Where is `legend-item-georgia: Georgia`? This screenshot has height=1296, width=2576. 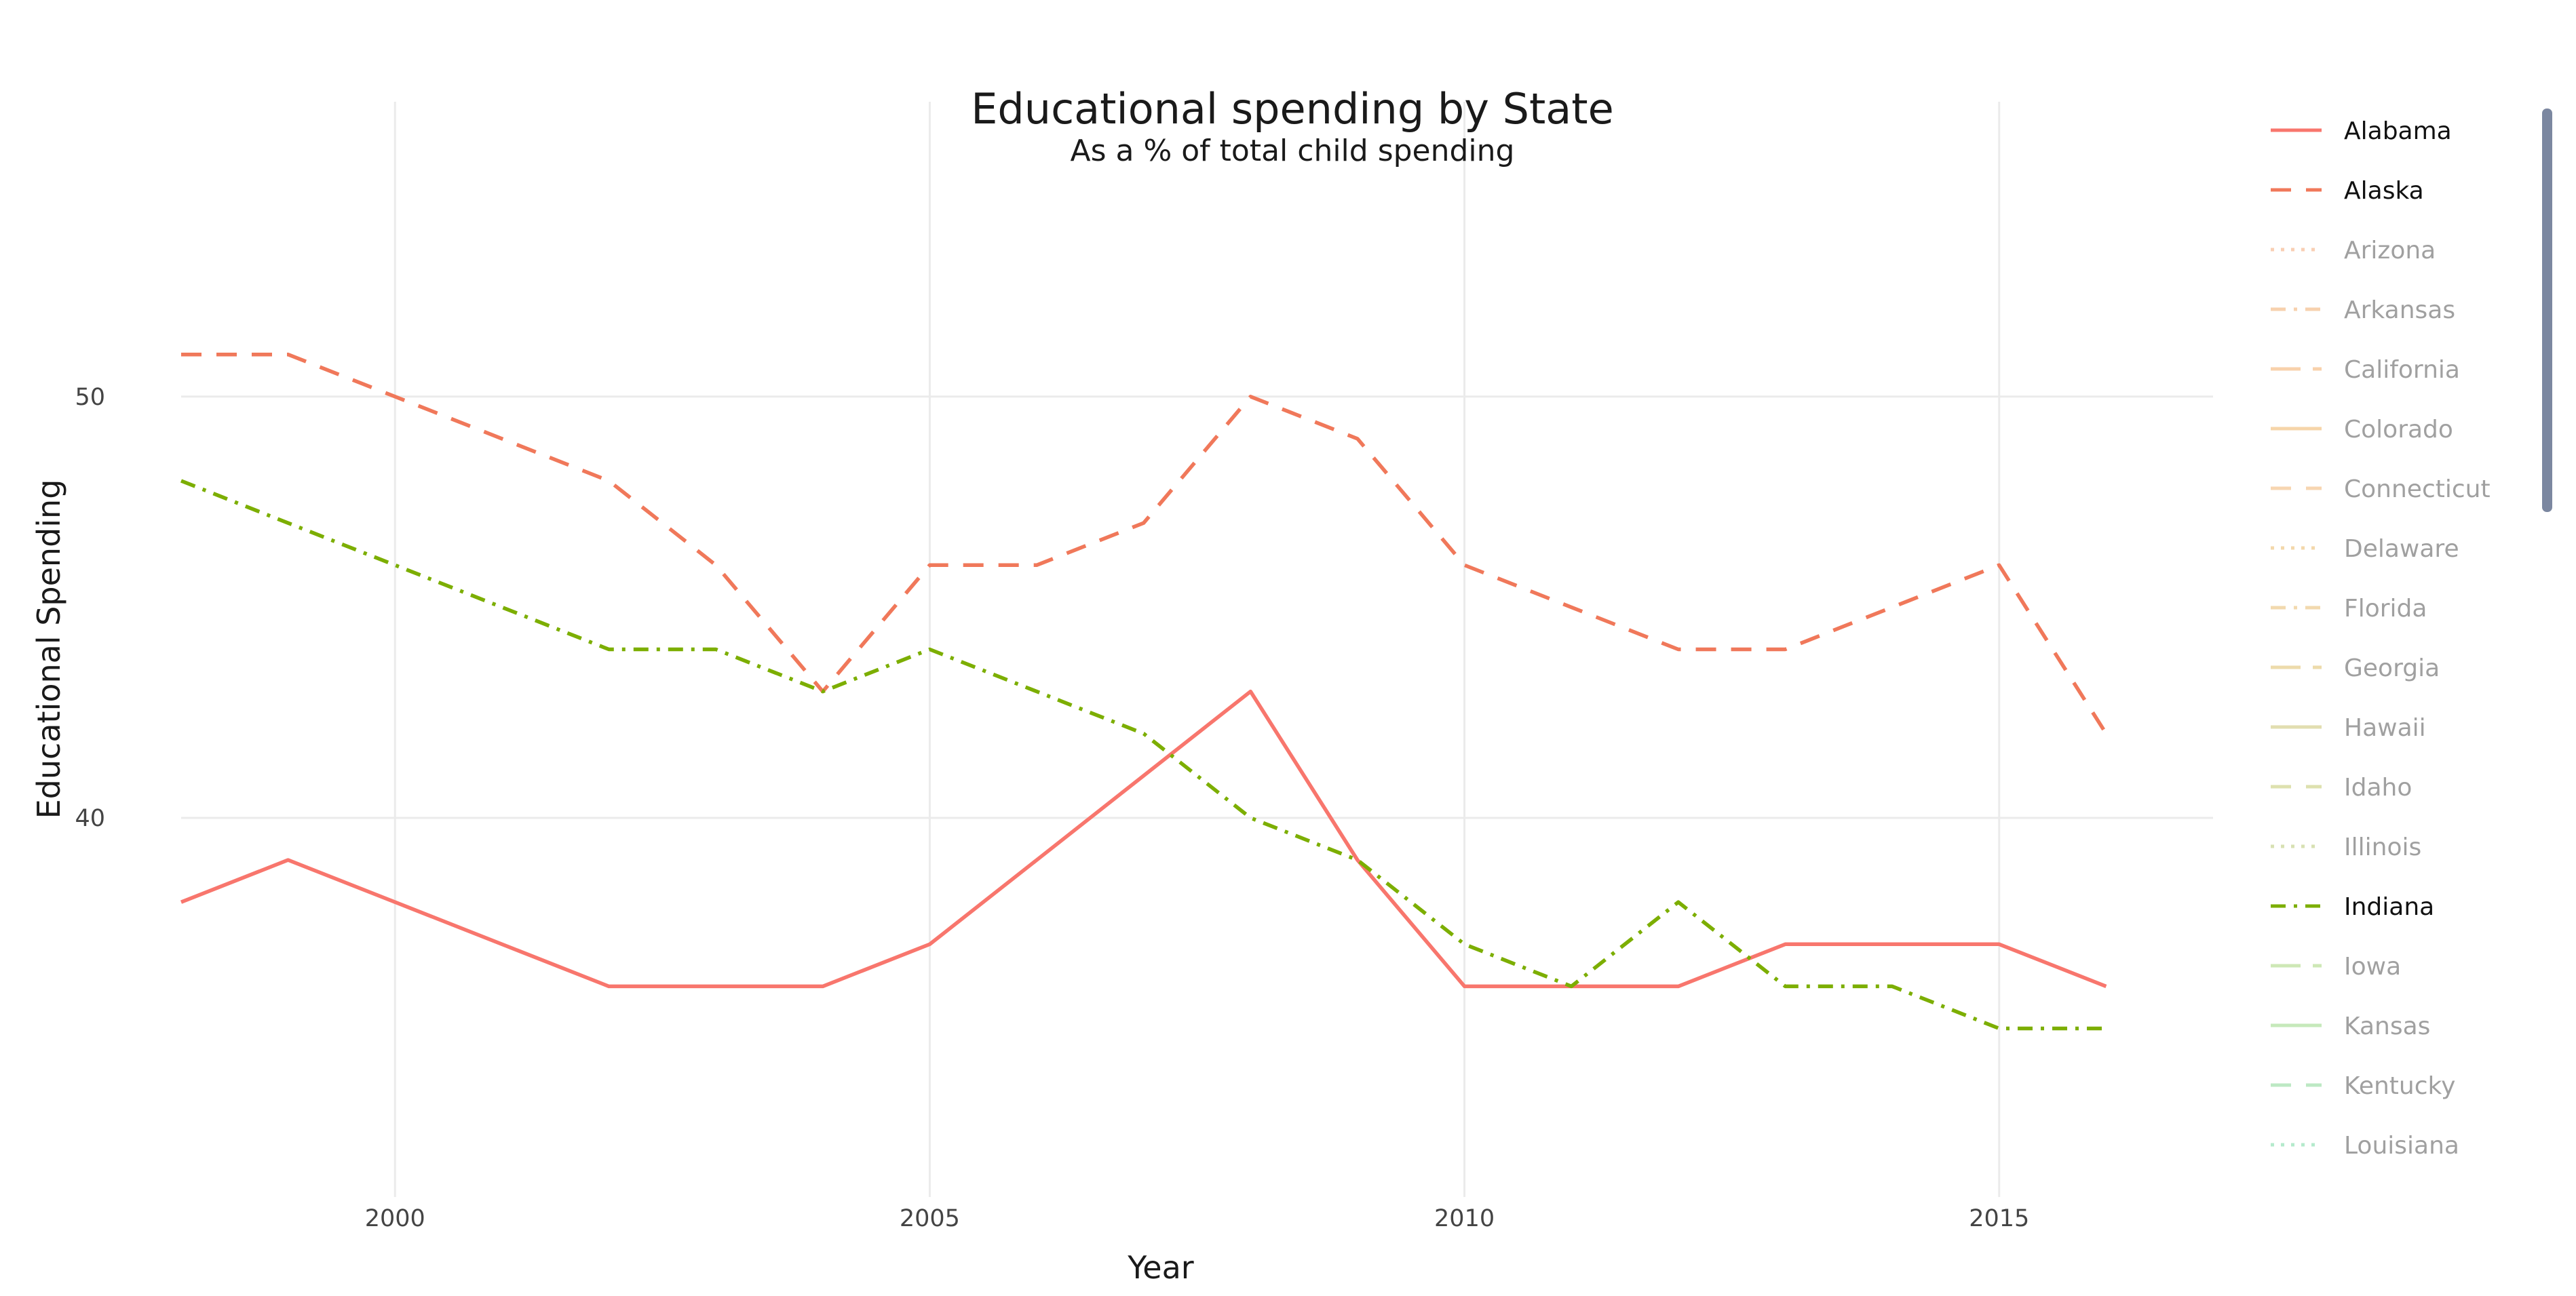 legend-item-georgia: Georgia is located at coordinates (2355, 668).